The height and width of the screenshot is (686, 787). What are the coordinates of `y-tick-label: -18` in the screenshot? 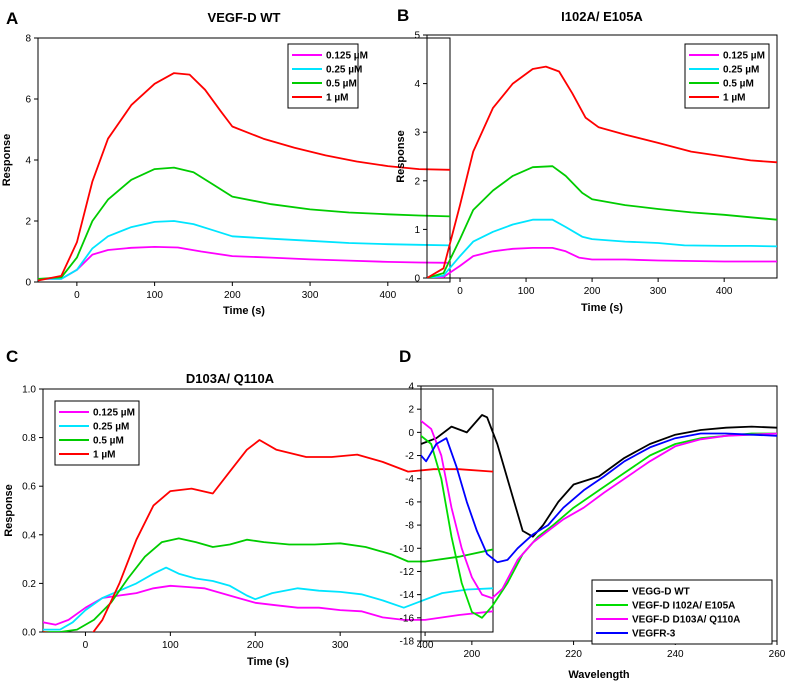 It's located at (407, 642).